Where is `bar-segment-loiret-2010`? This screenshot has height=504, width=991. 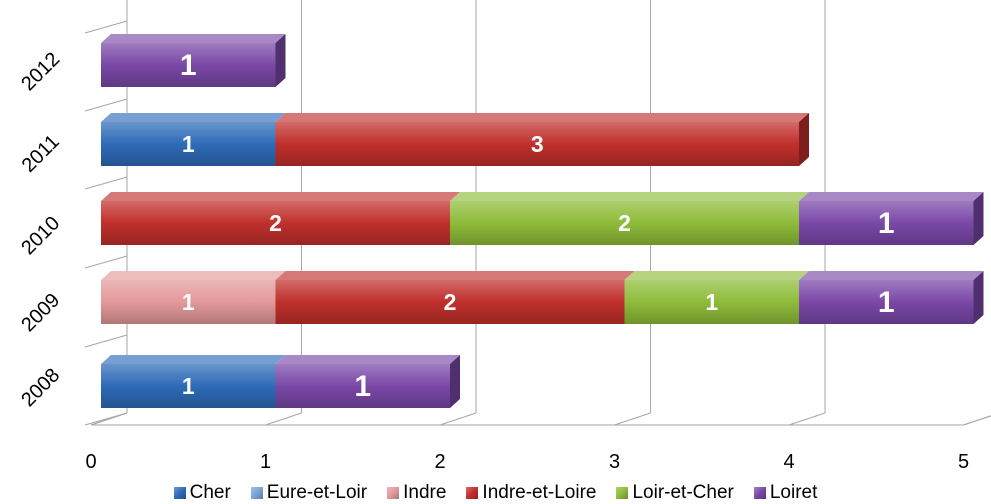 bar-segment-loiret-2010 is located at coordinates (886, 223).